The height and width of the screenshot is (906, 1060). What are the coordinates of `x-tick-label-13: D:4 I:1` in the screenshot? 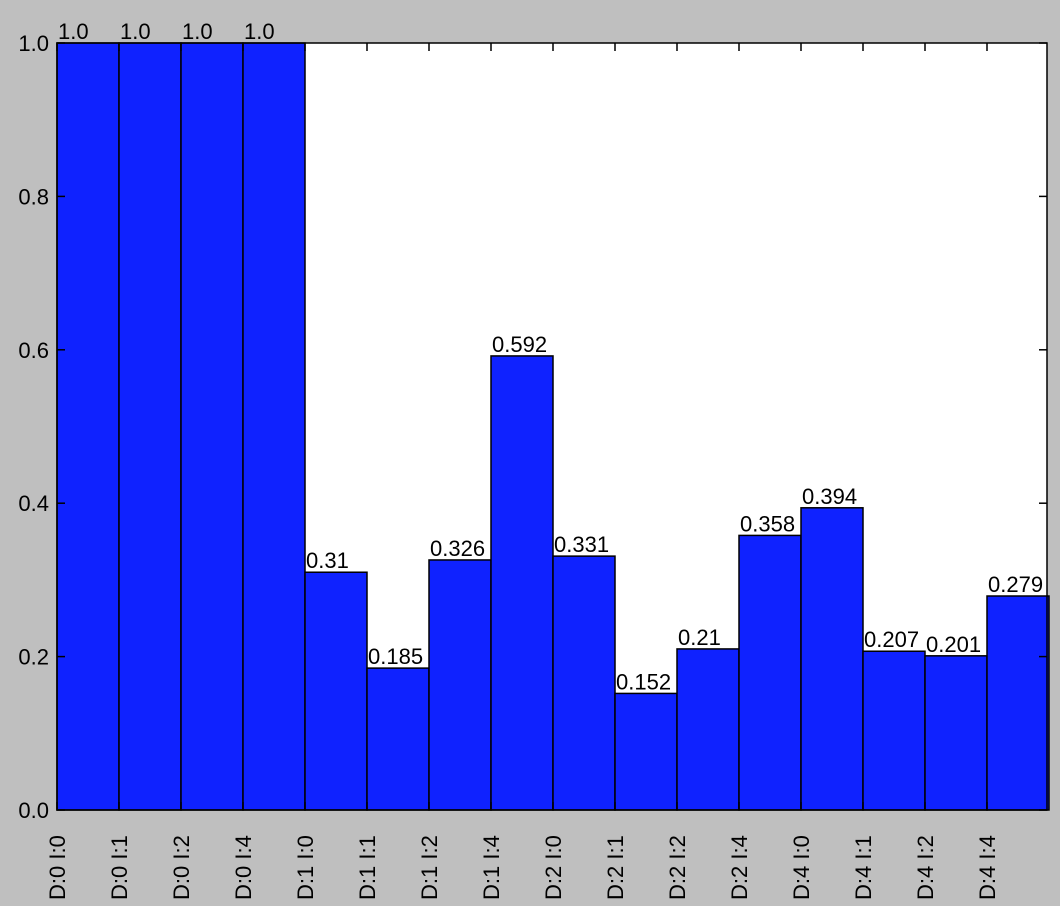 It's located at (863, 867).